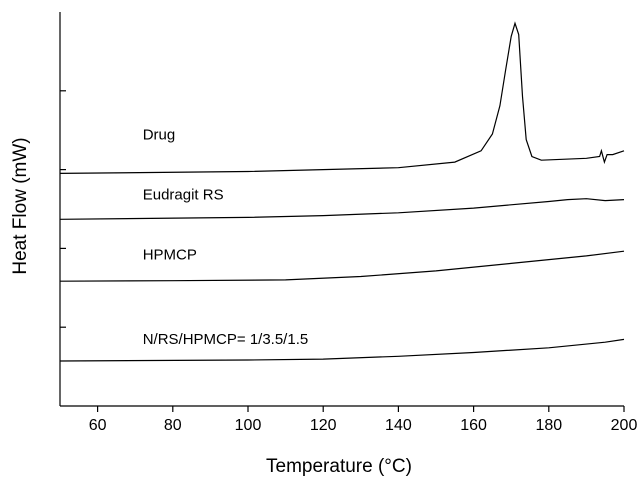 The height and width of the screenshot is (479, 641). What do you see at coordinates (339, 466) in the screenshot?
I see `x-axis-title: Temperature (°C)` at bounding box center [339, 466].